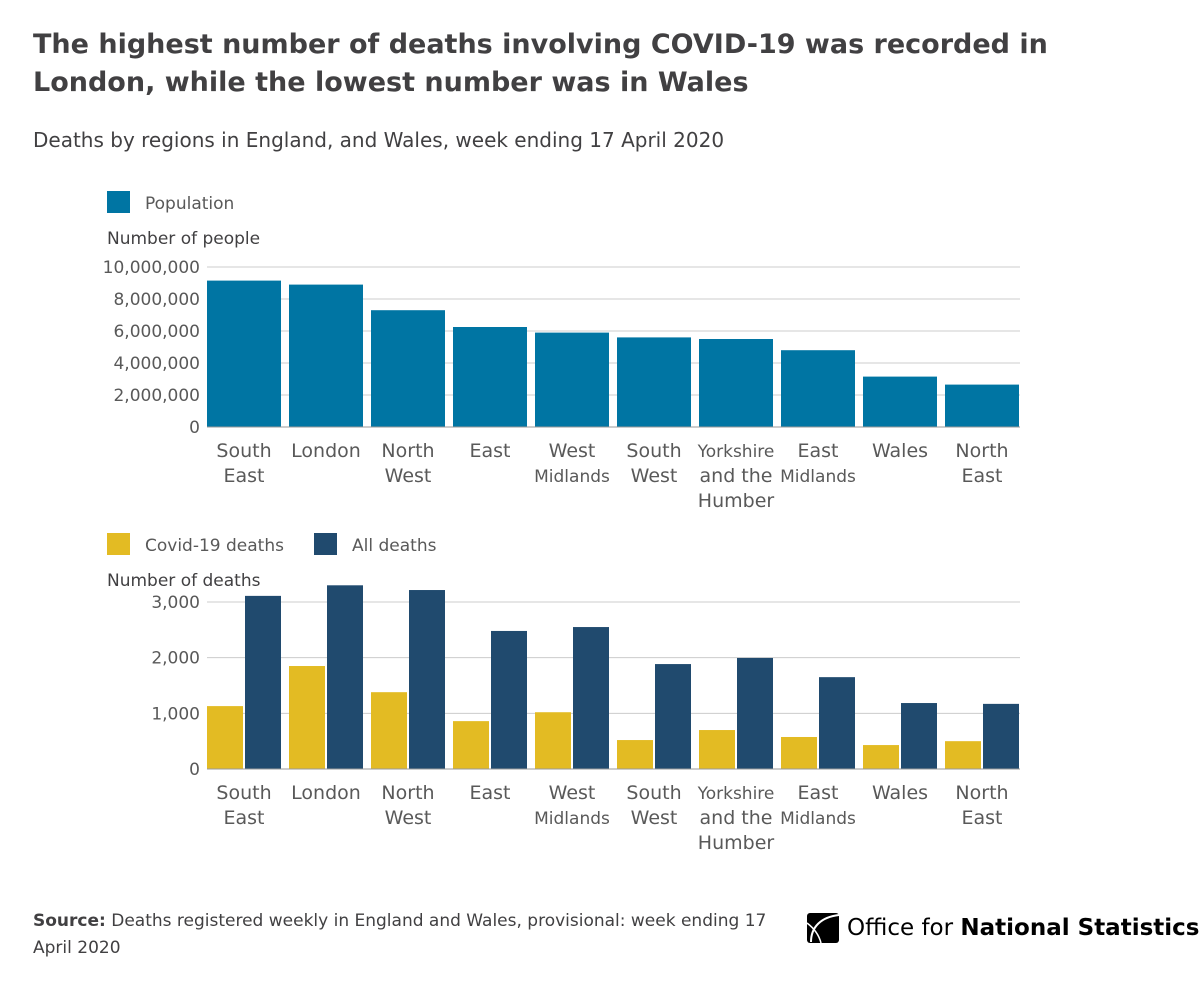 The height and width of the screenshot is (981, 1200). What do you see at coordinates (1080, 928) in the screenshot?
I see `logo-text-bold: National Statistics` at bounding box center [1080, 928].